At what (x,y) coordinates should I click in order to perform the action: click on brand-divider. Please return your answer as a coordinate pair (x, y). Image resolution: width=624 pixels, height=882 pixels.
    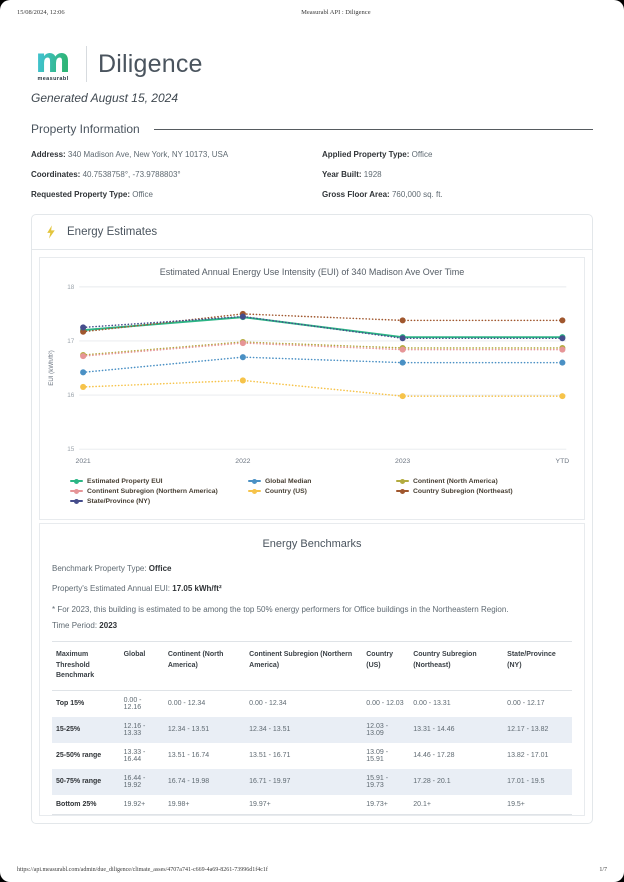
    Looking at the image, I should click on (86, 64).